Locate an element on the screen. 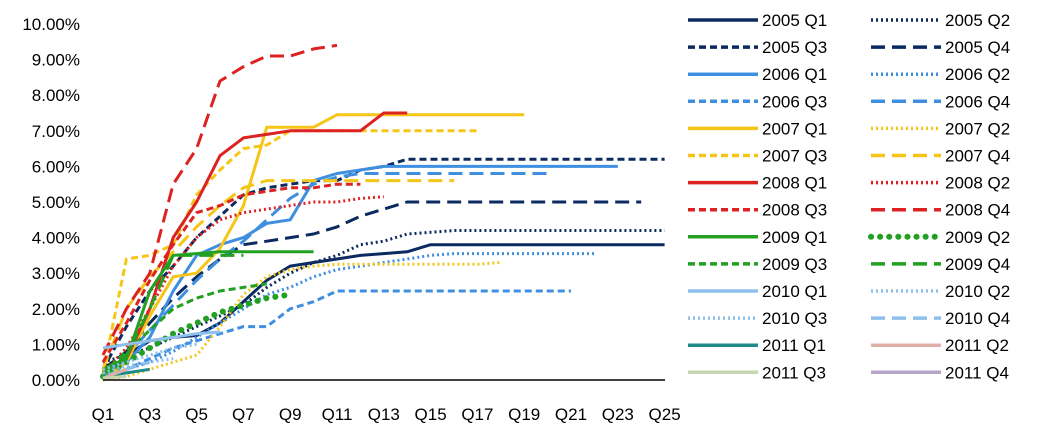 The height and width of the screenshot is (430, 1037). legend-label: 2006 Q1 is located at coordinates (794, 74).